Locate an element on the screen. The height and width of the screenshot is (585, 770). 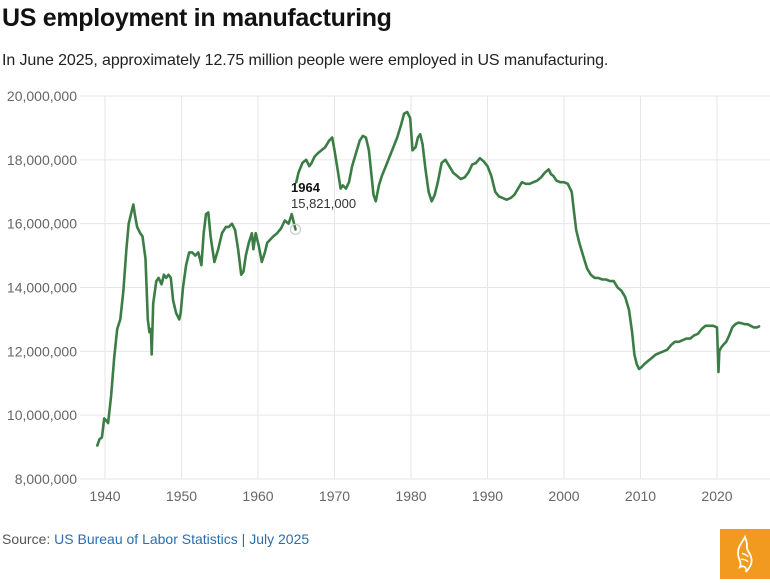
al-jazeera-logo is located at coordinates (745, 554).